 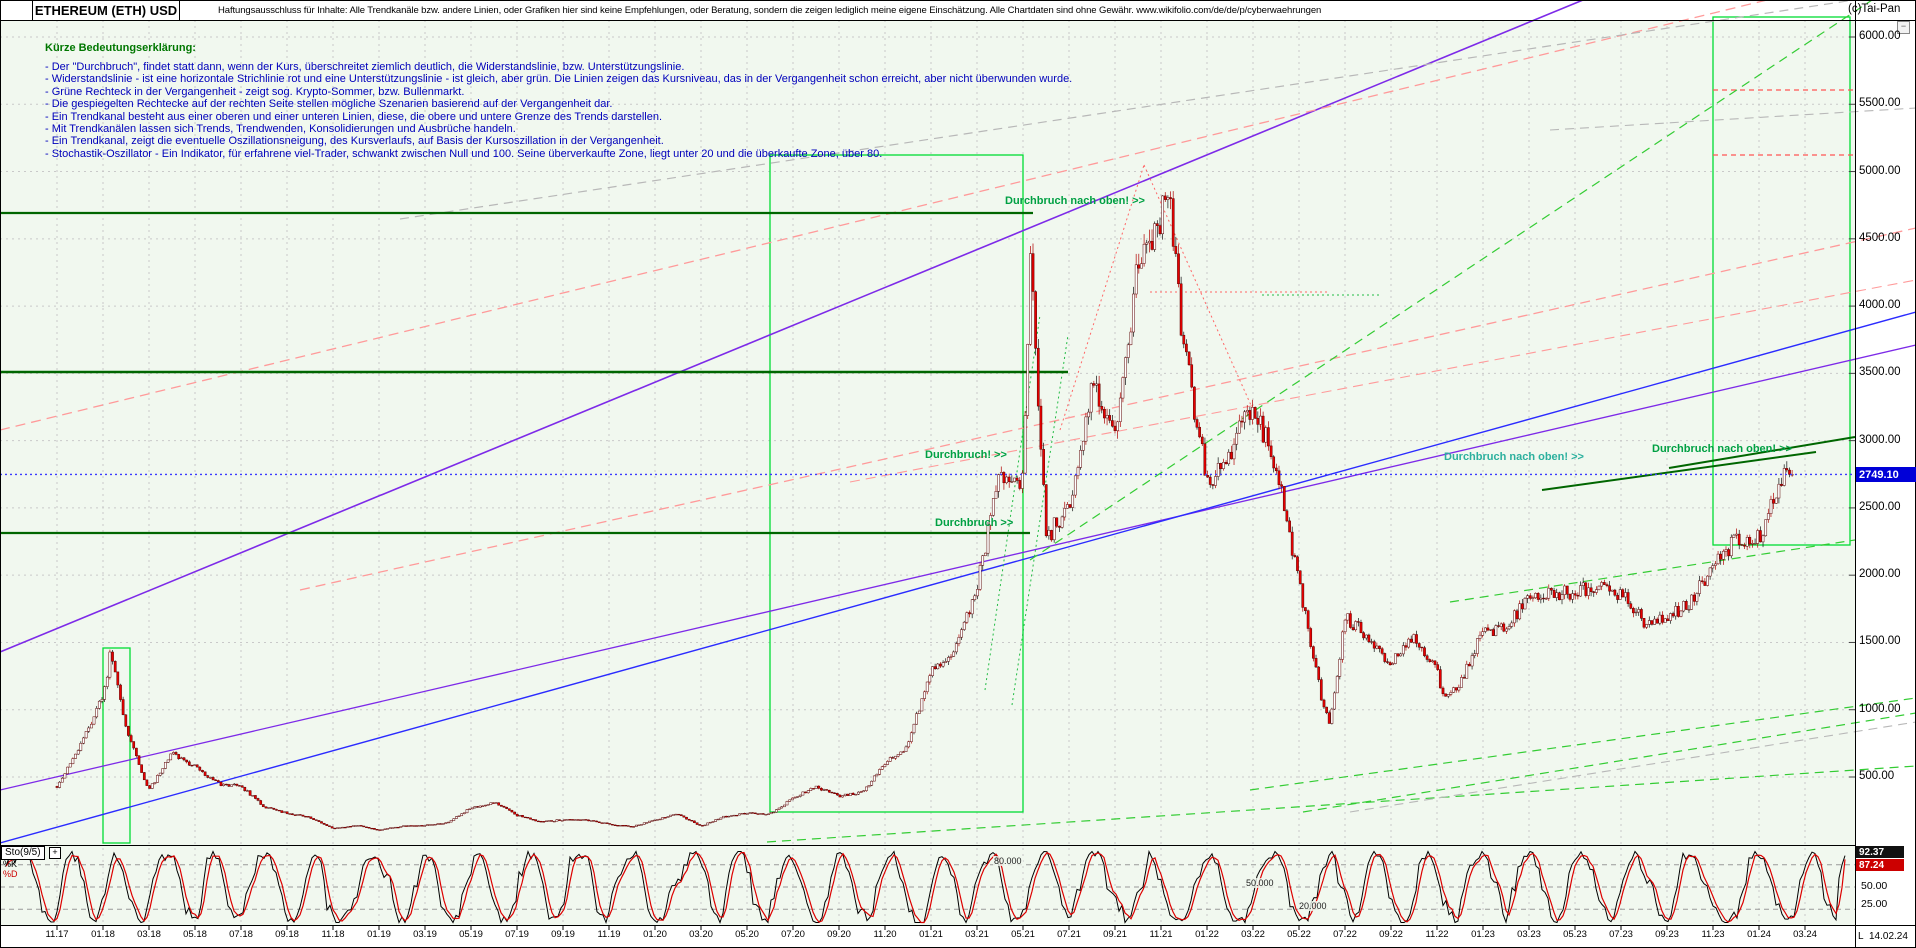 What do you see at coordinates (195, 934) in the screenshot?
I see `date-label: 05.18` at bounding box center [195, 934].